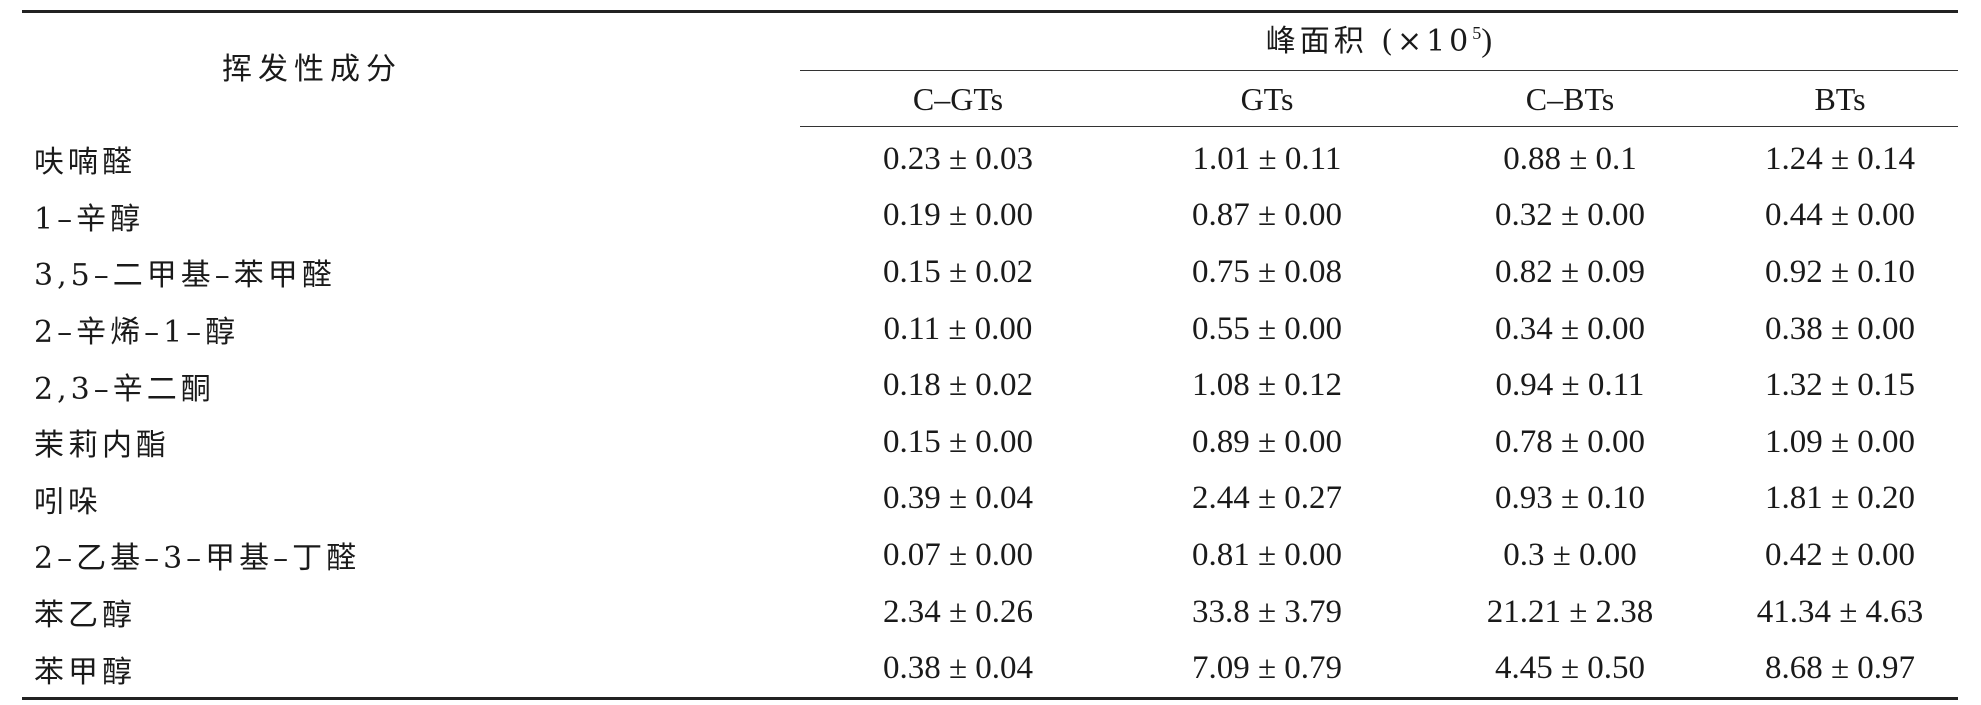 This screenshot has height=705, width=1981. What do you see at coordinates (1487, 41) in the screenshot?
I see `group-header-suffix: )` at bounding box center [1487, 41].